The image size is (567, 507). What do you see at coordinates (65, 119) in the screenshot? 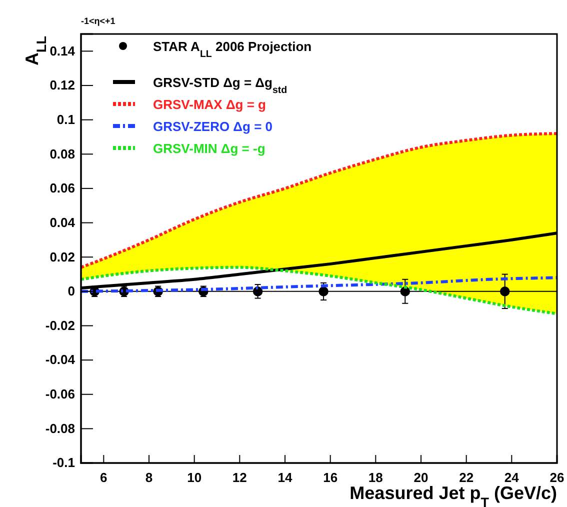
I see `y-tick-label: 0.1` at bounding box center [65, 119].